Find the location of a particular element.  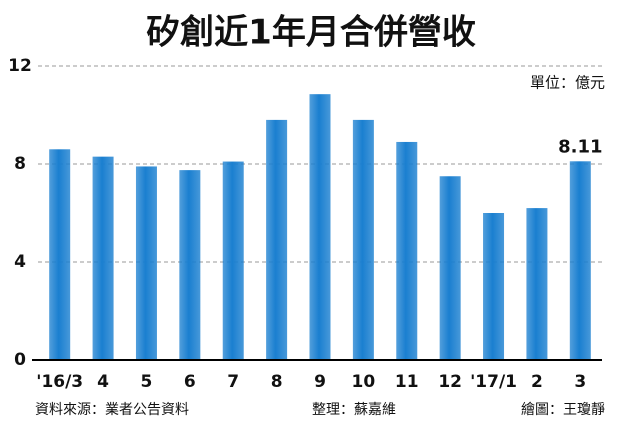

x-tick-label: 12 is located at coordinates (450, 382).